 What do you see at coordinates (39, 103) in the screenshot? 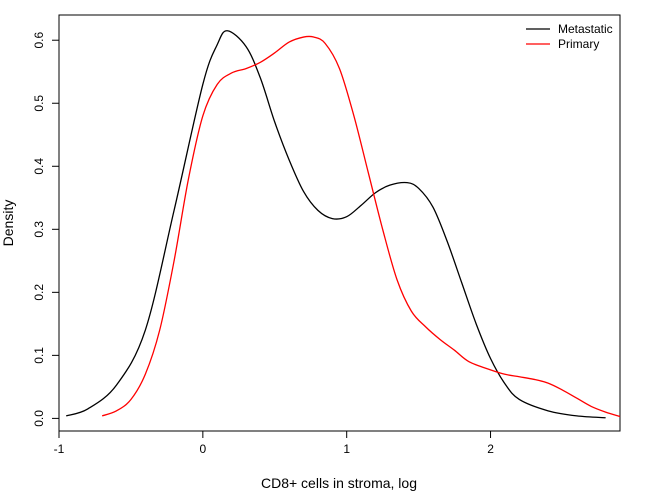
I see `y-tick-label: 0.5` at bounding box center [39, 103].